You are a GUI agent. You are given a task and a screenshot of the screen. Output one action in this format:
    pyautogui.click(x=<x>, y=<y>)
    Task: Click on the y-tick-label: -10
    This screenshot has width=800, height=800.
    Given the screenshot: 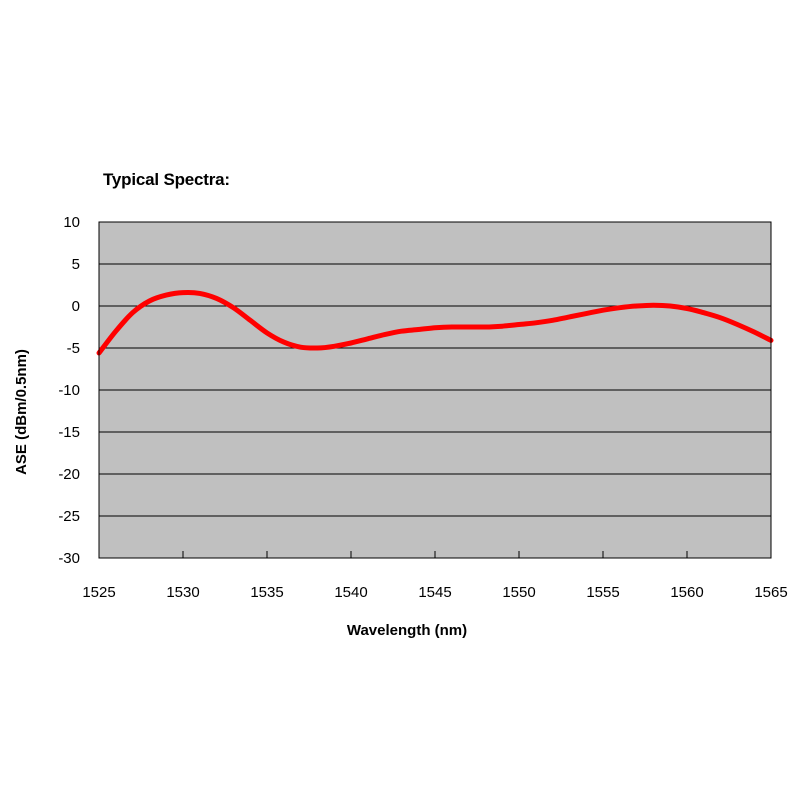 What is the action you would take?
    pyautogui.click(x=69, y=390)
    